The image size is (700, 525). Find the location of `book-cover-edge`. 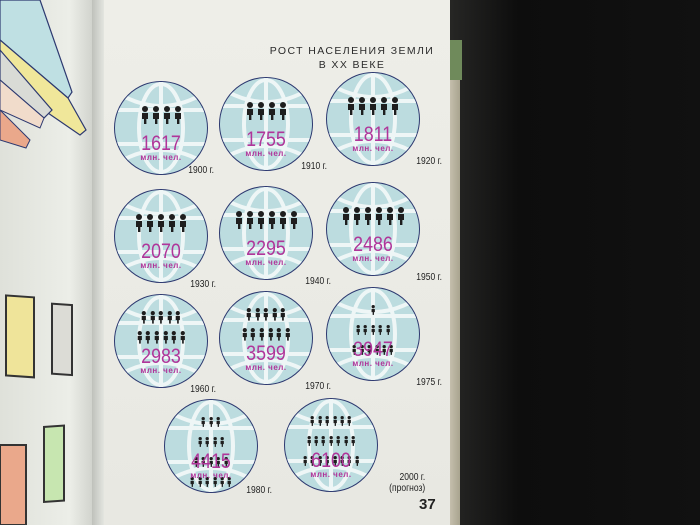

book-cover-edge is located at coordinates (455, 60).